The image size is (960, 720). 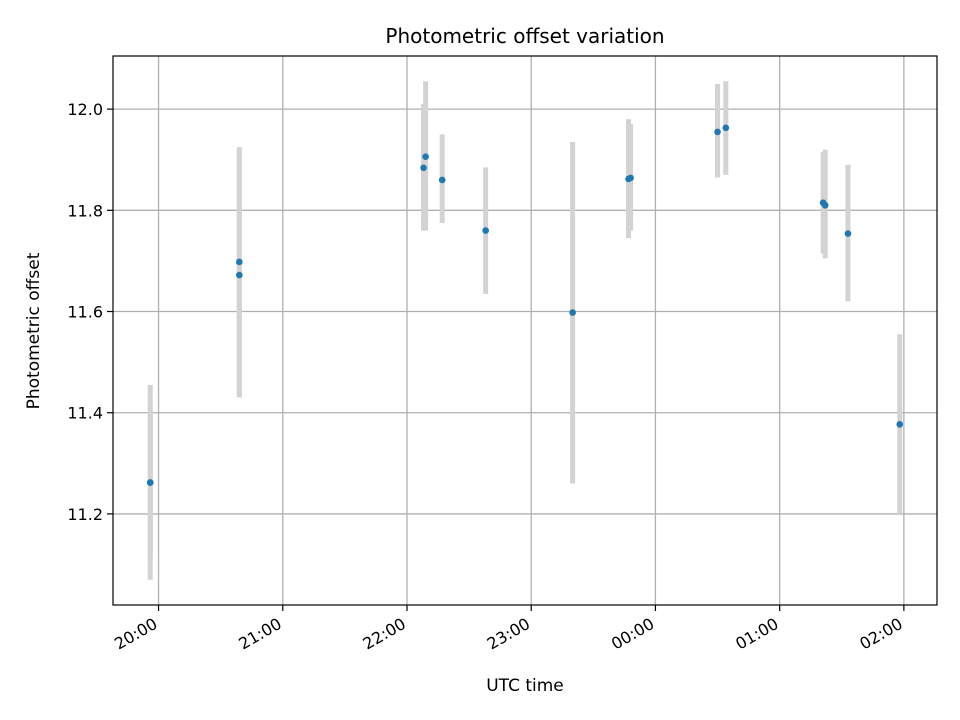 What do you see at coordinates (85, 109) in the screenshot?
I see `y-tick-label: 12.0` at bounding box center [85, 109].